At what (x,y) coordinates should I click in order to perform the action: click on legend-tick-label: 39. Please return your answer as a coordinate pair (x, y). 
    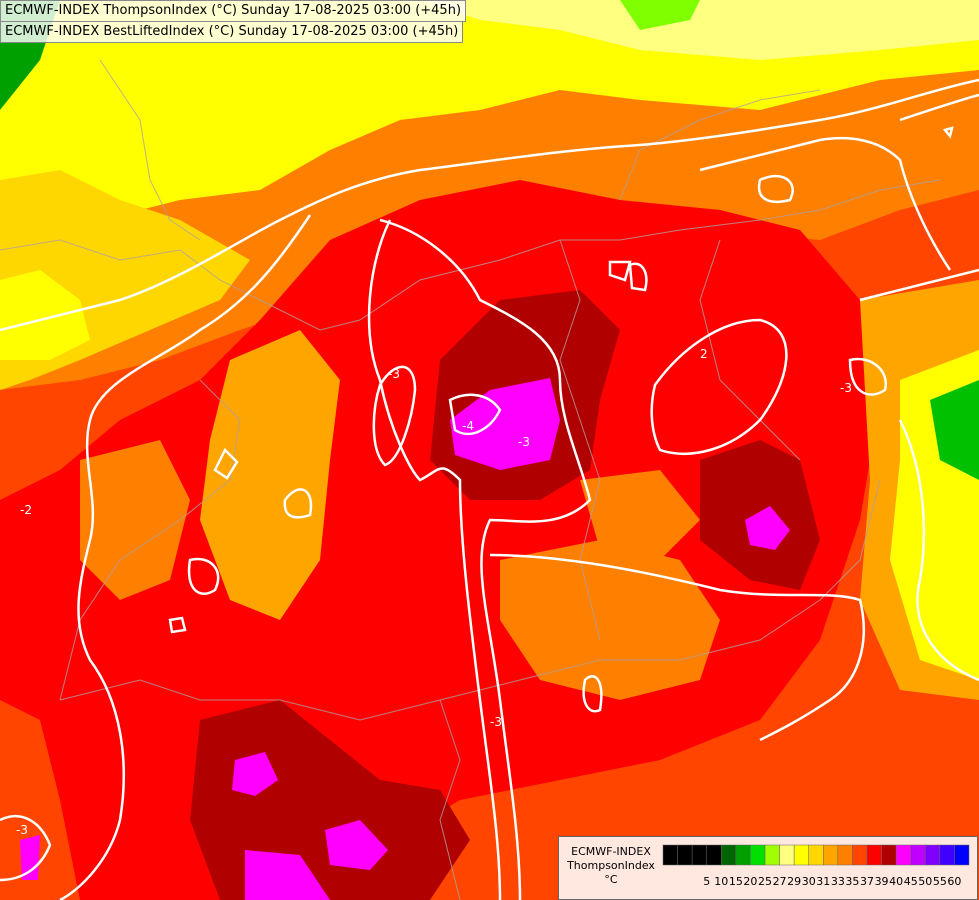
    Looking at the image, I should click on (882, 881).